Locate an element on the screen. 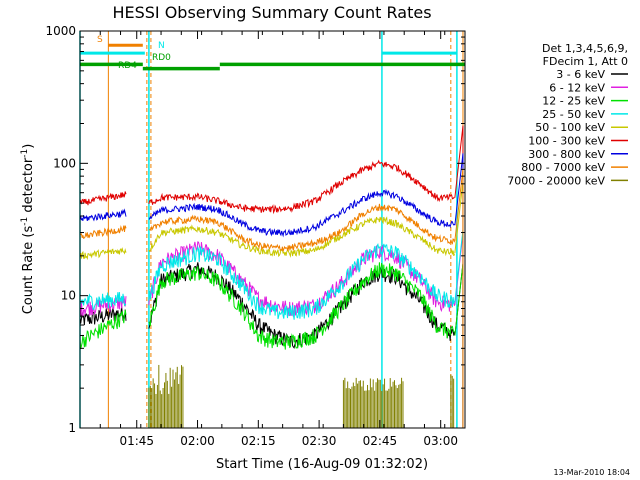 This screenshot has height=480, width=640. legend-entry-label: 3 - 6 keV is located at coordinates (580, 74).